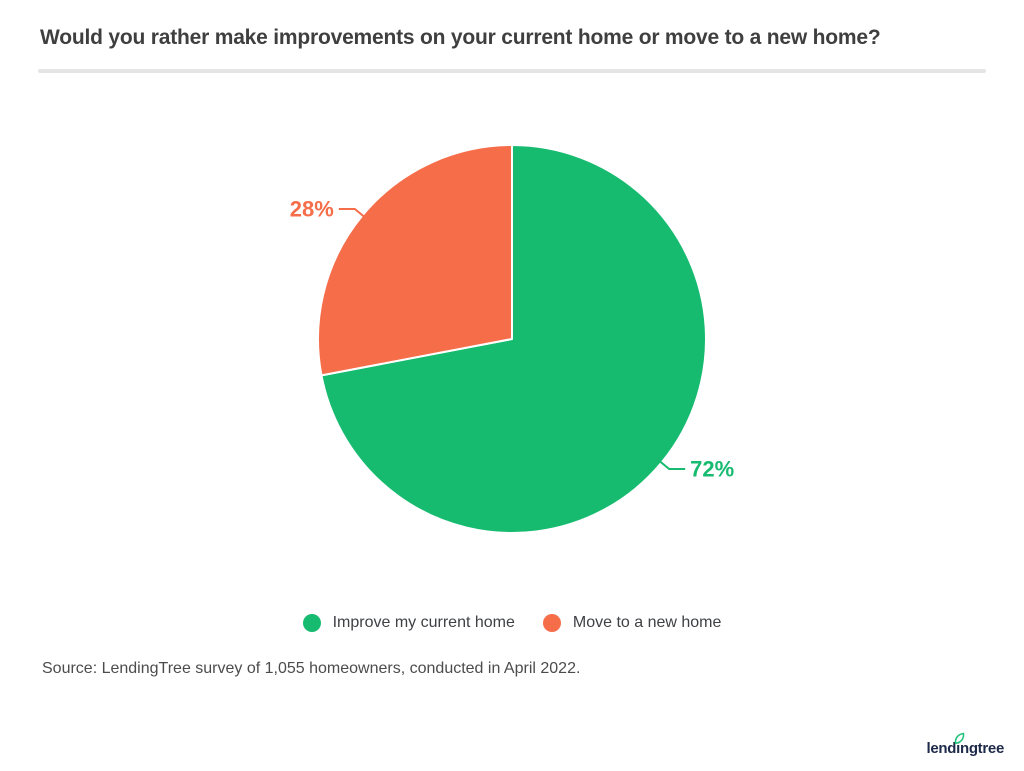 This screenshot has width=1024, height=771. I want to click on legend-item-move: Move to a new home, so click(632, 623).